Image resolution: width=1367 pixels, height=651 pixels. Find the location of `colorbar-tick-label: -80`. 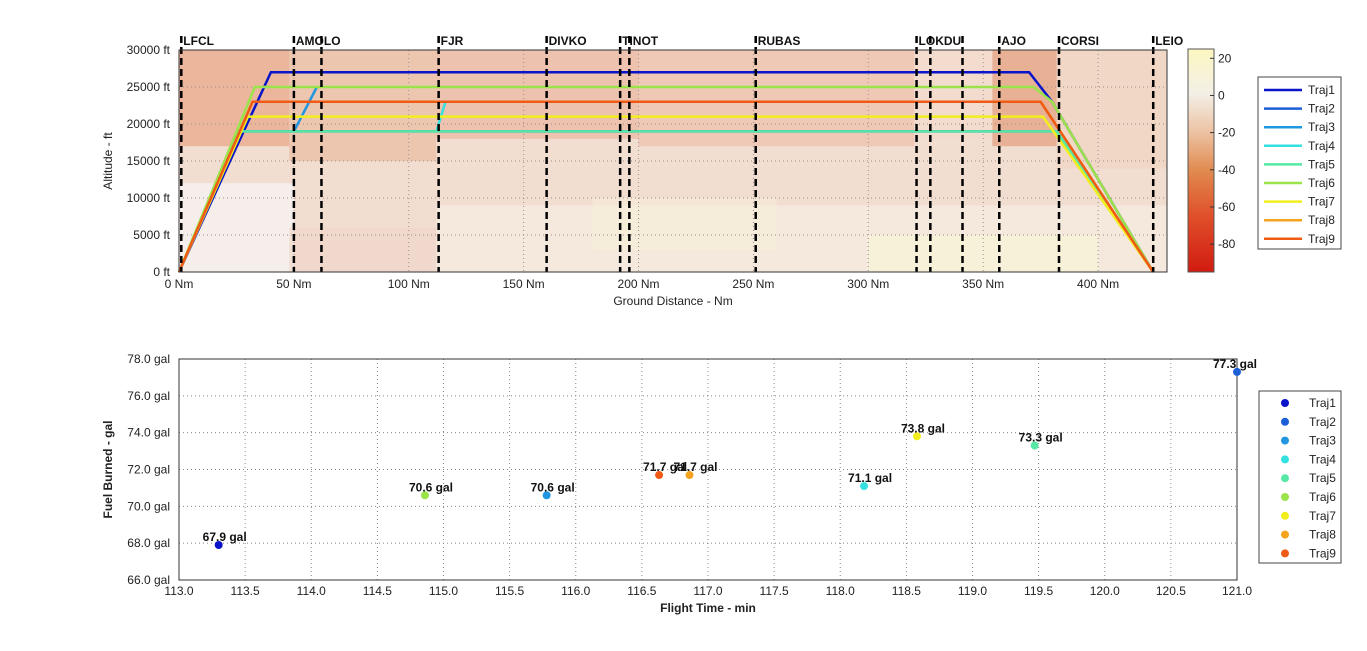

colorbar-tick-label: -80 is located at coordinates (1227, 244).